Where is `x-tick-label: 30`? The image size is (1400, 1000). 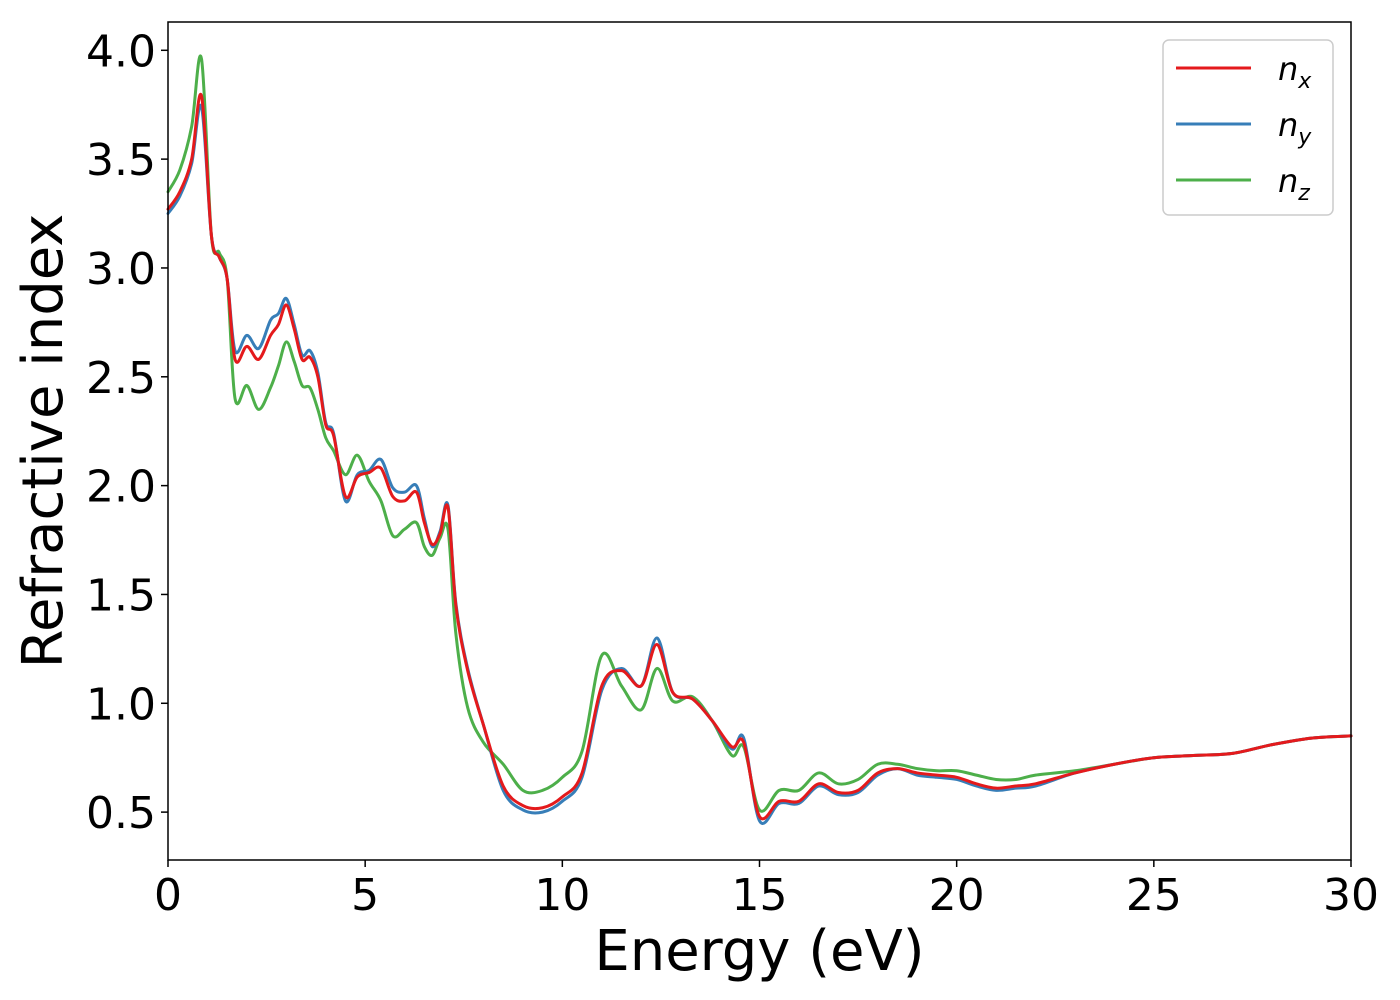
x-tick-label: 30 is located at coordinates (1351, 895).